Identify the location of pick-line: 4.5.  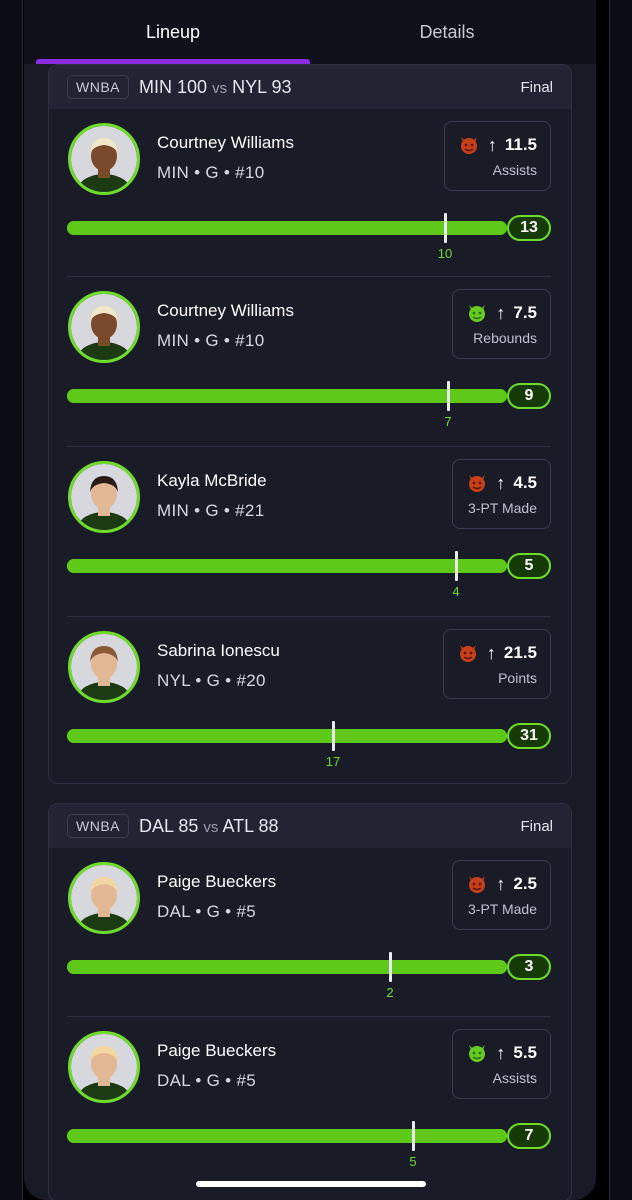
(525, 482).